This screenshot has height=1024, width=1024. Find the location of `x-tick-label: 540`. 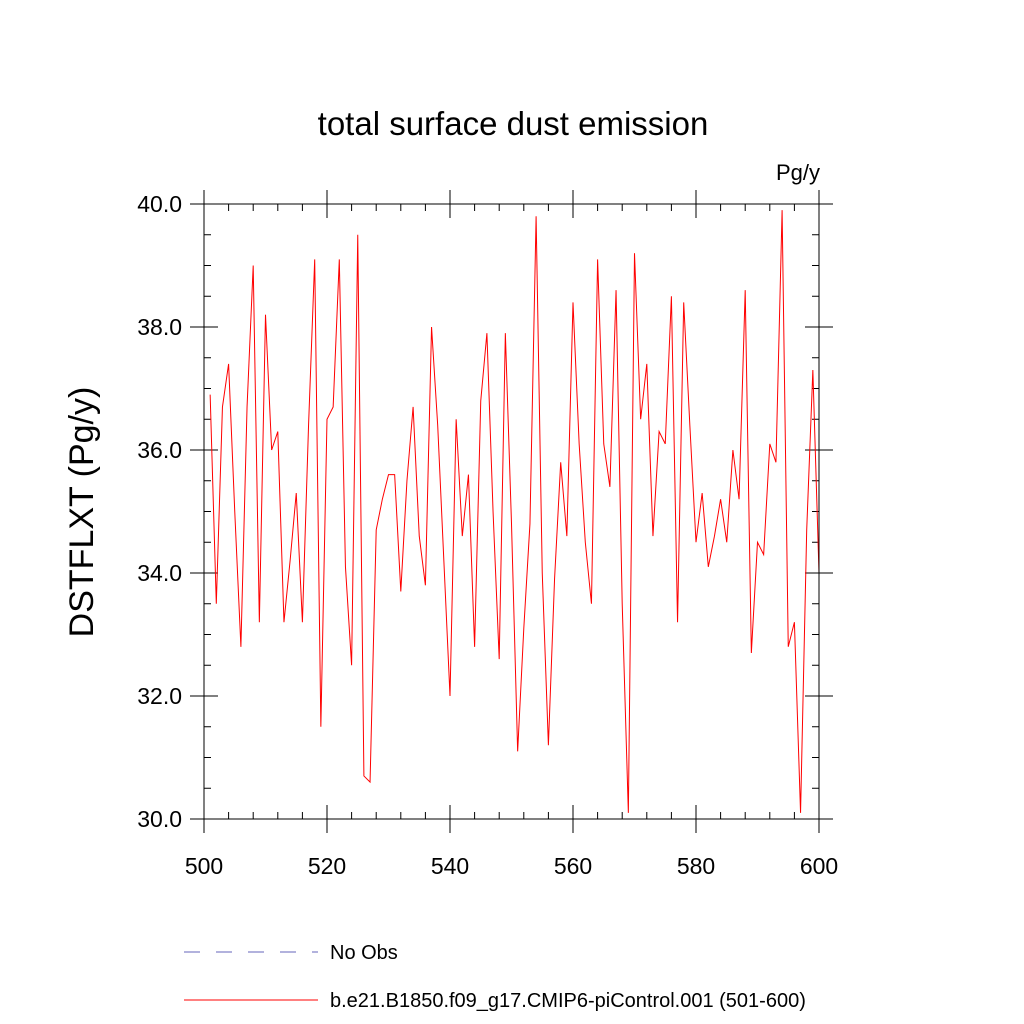

x-tick-label: 540 is located at coordinates (450, 866).